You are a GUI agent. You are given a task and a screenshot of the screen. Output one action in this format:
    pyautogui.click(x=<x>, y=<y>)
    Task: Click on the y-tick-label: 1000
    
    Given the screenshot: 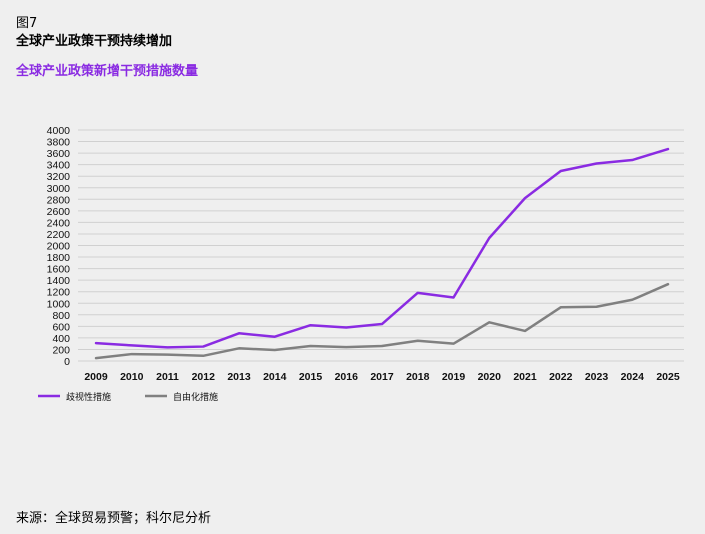 What is the action you would take?
    pyautogui.click(x=59, y=304)
    